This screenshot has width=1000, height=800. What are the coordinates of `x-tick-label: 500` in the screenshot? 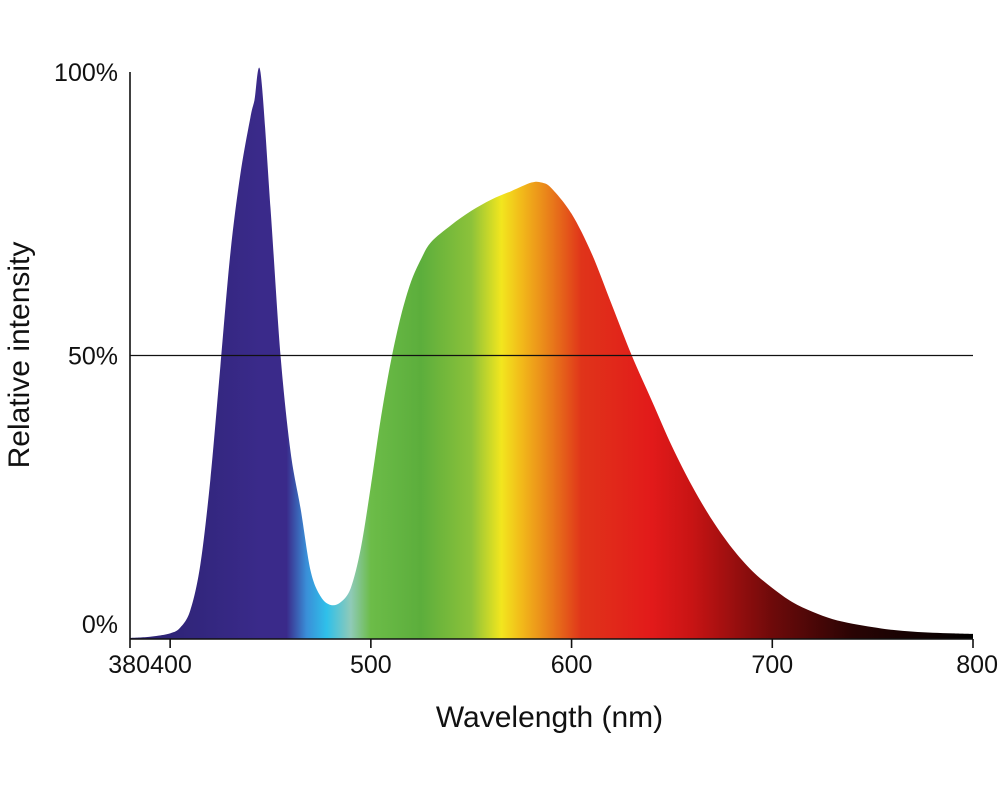 It's located at (371, 665).